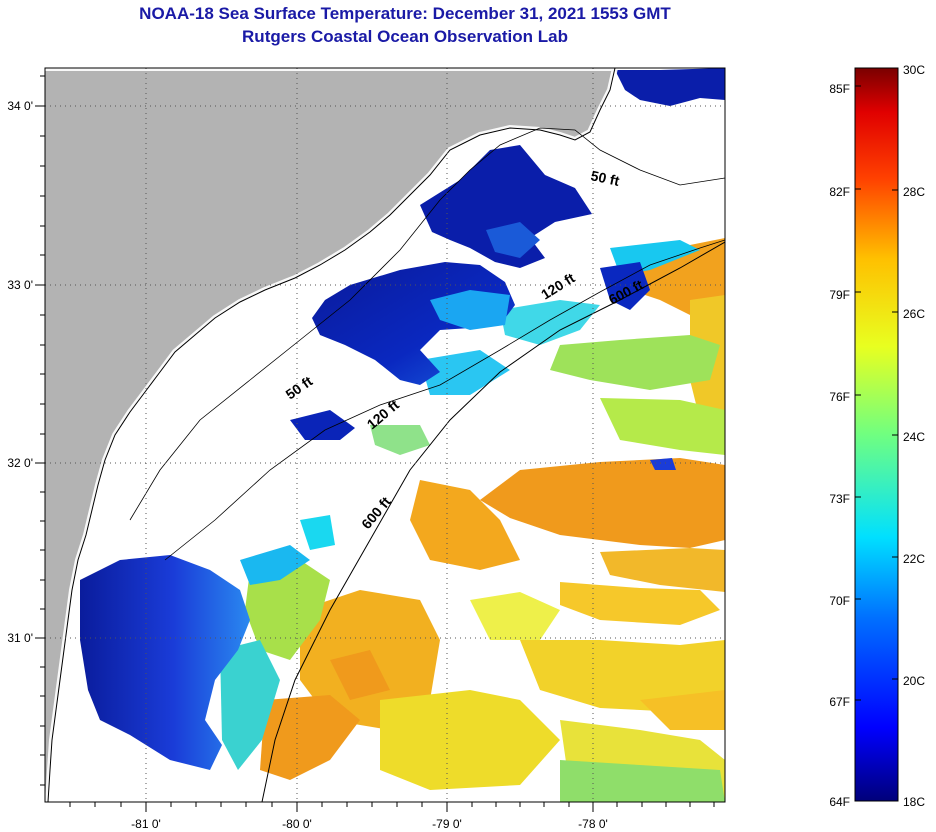 This screenshot has width=936, height=832. I want to click on colorbar-label-f: 85F, so click(839, 89).